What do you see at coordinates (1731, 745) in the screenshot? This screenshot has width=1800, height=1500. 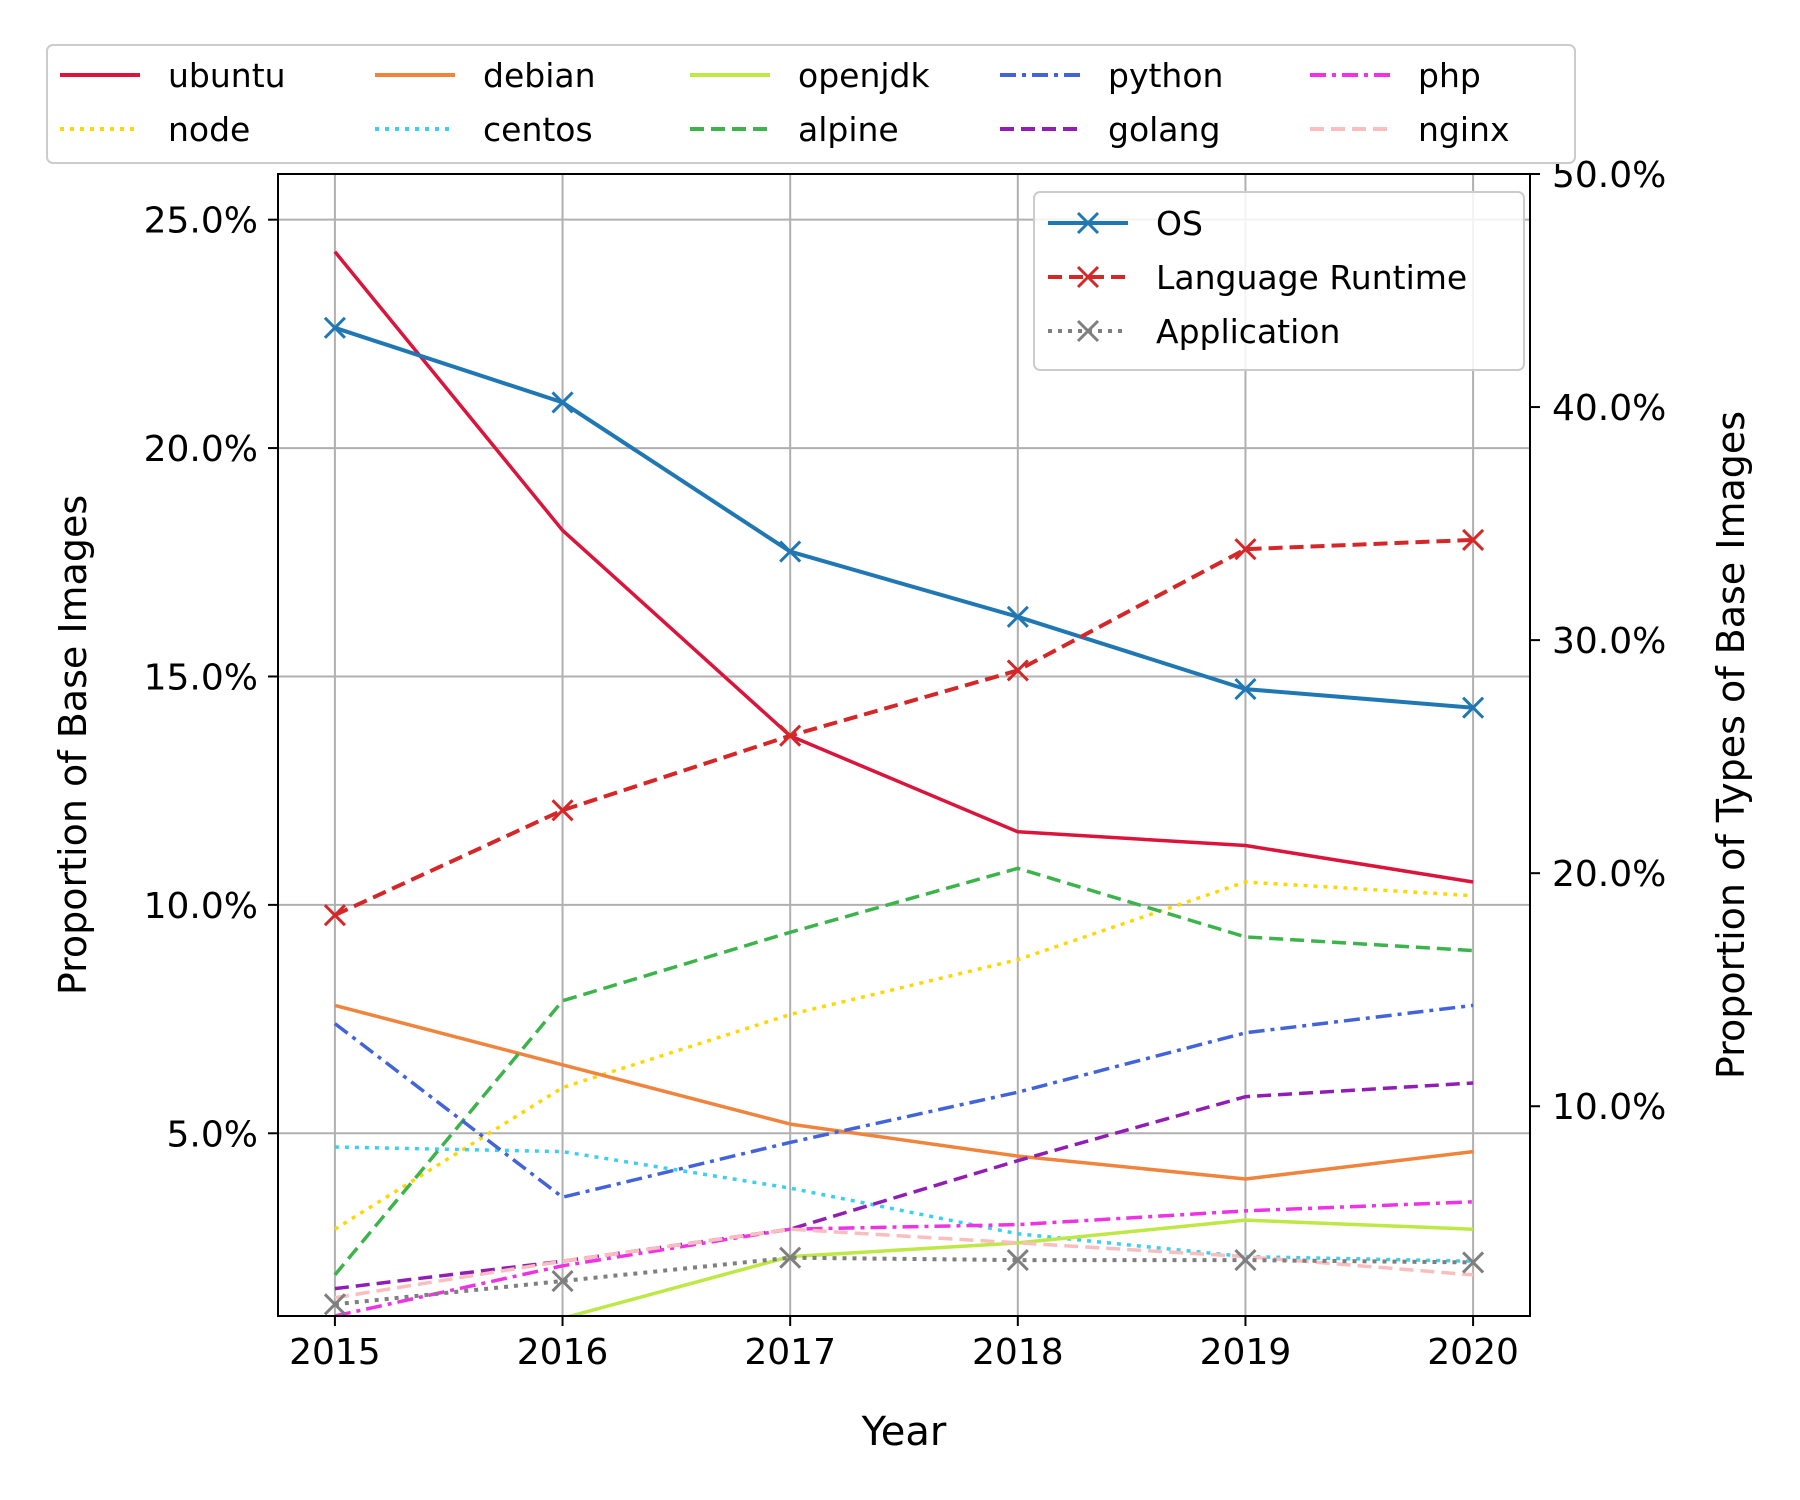 I see `y-axis-right-label: Proportion of Types of Base Images` at bounding box center [1731, 745].